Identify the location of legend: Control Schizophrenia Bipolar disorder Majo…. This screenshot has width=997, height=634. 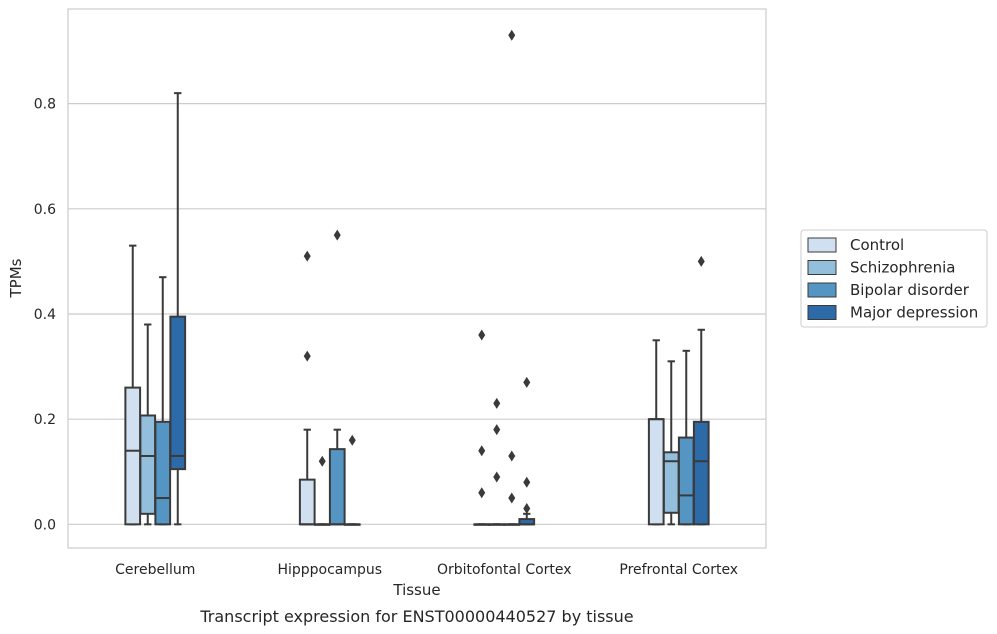
(894, 278).